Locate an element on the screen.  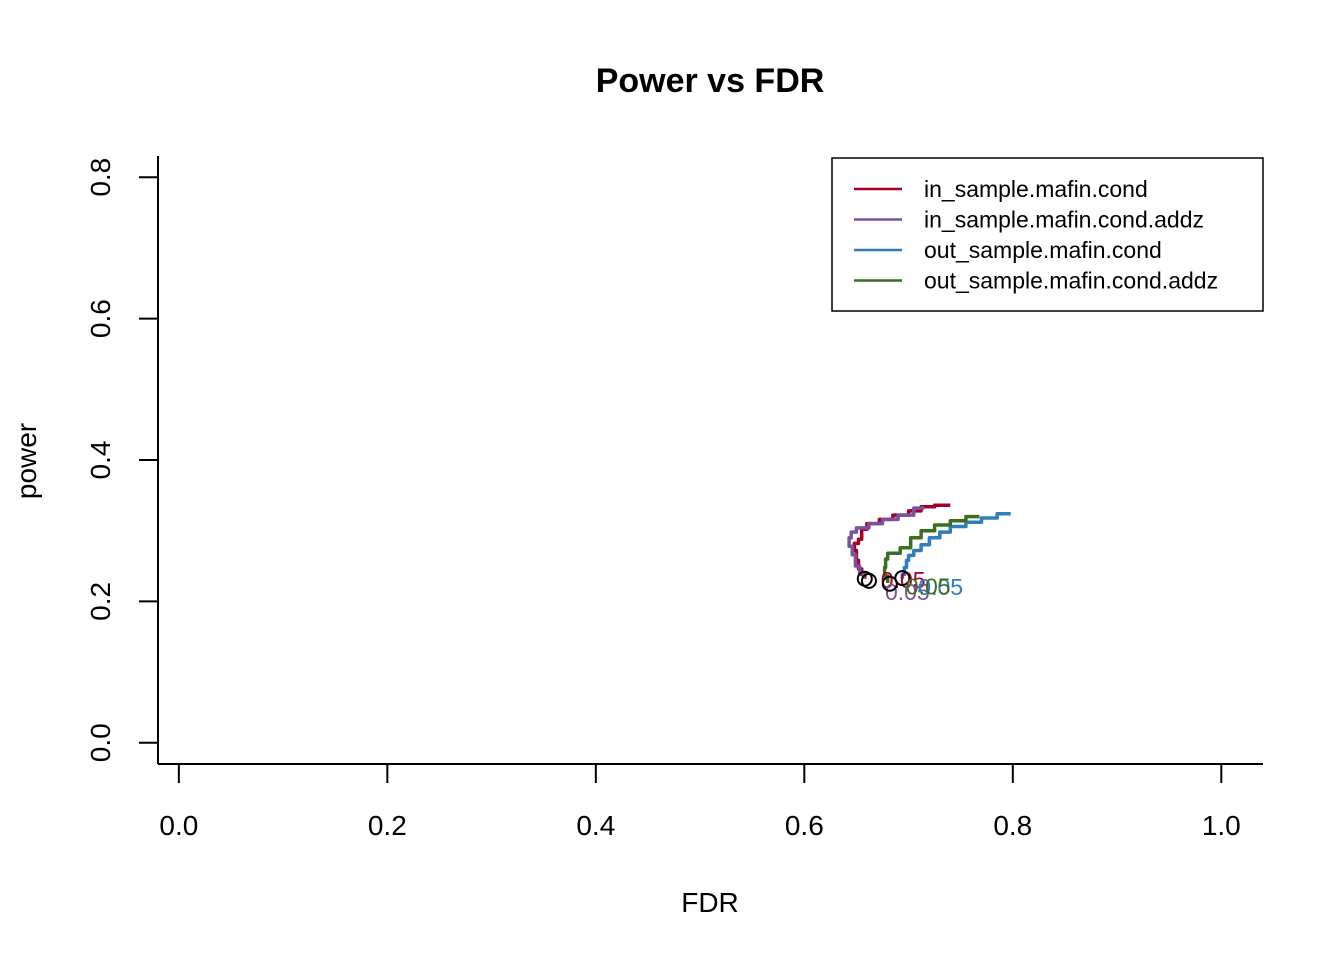
x-tick-label: 0.2 is located at coordinates (387, 825).